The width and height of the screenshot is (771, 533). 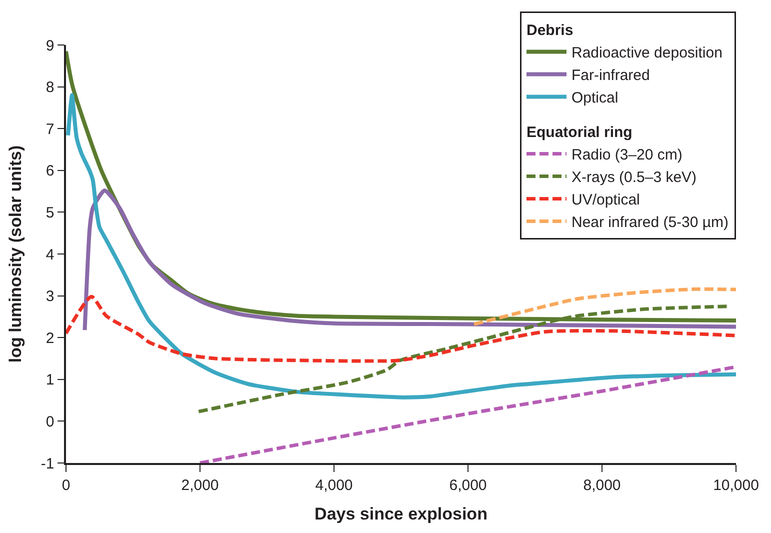 What do you see at coordinates (334, 485) in the screenshot?
I see `x-tick-label: 4,000` at bounding box center [334, 485].